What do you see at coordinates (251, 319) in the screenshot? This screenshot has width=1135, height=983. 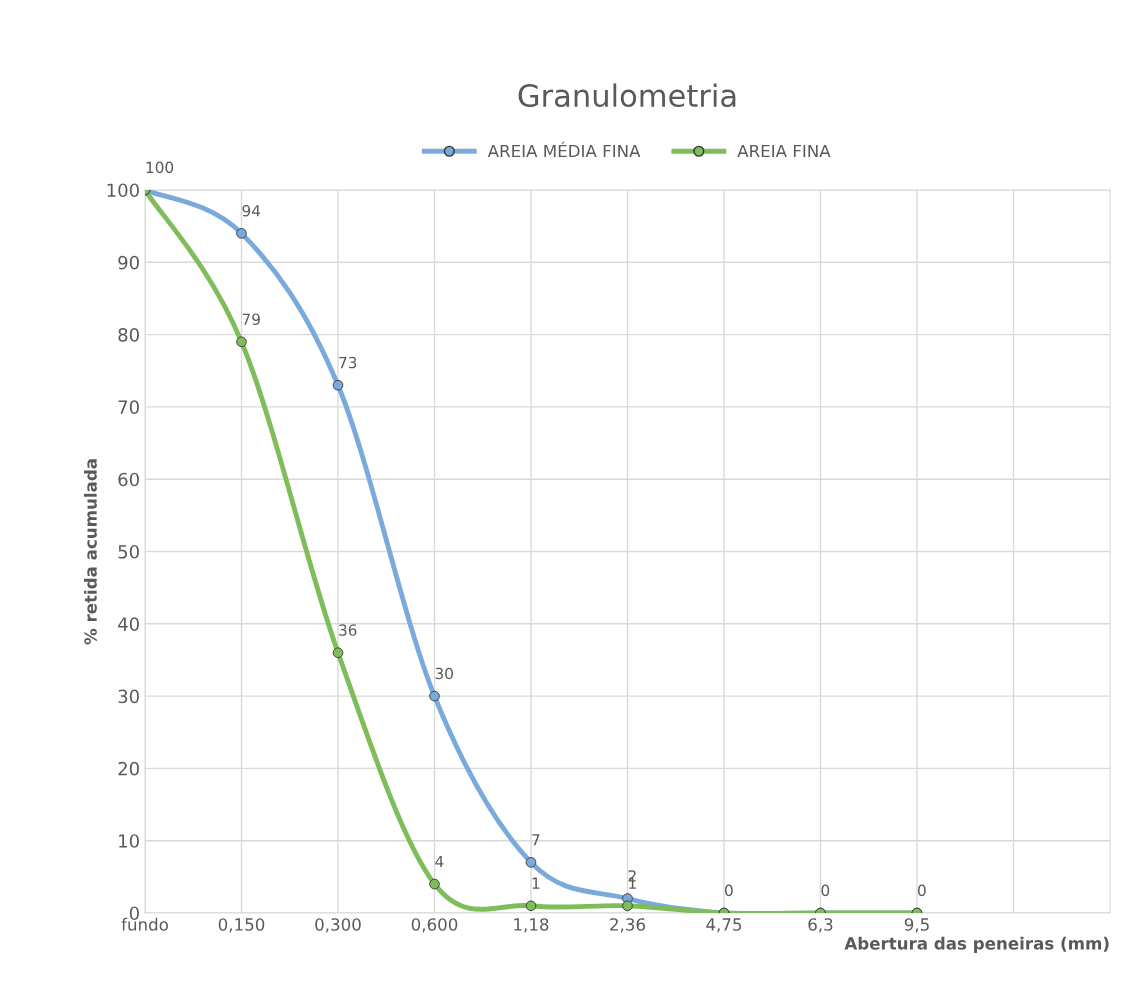 I see `data-label: 79` at bounding box center [251, 319].